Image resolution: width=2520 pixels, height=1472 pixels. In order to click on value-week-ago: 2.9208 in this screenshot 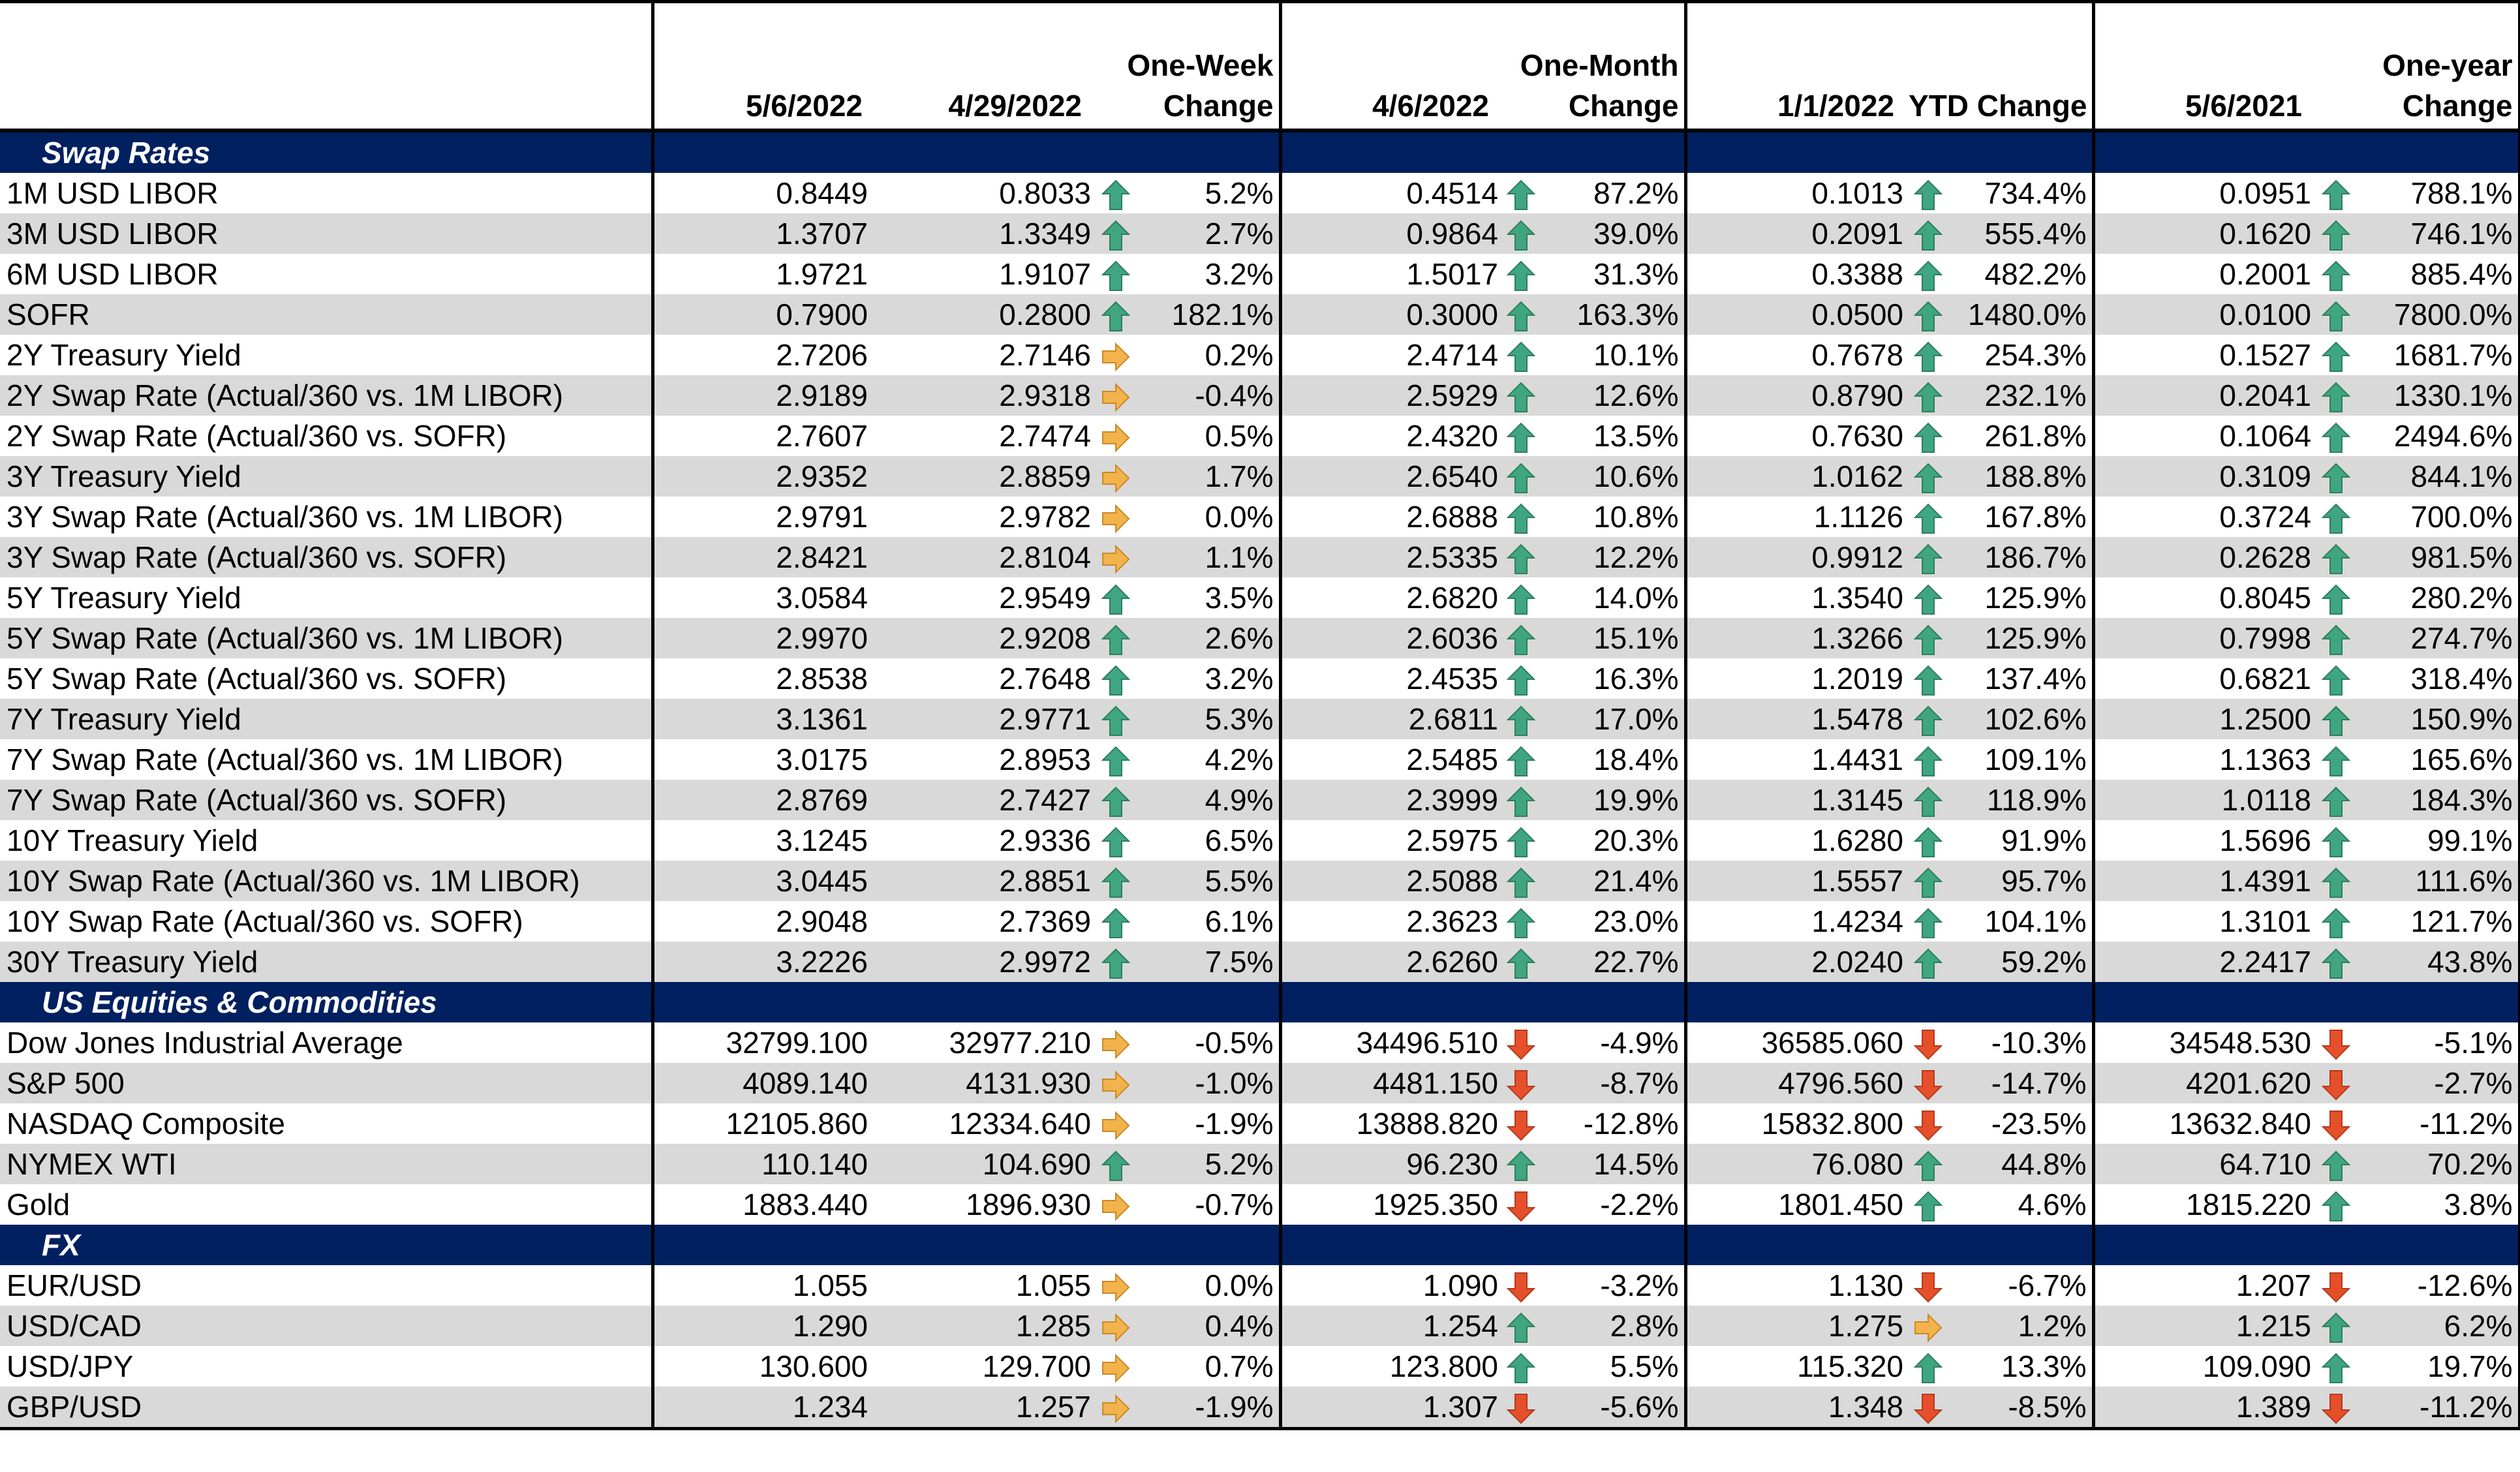, I will do `click(986, 638)`.